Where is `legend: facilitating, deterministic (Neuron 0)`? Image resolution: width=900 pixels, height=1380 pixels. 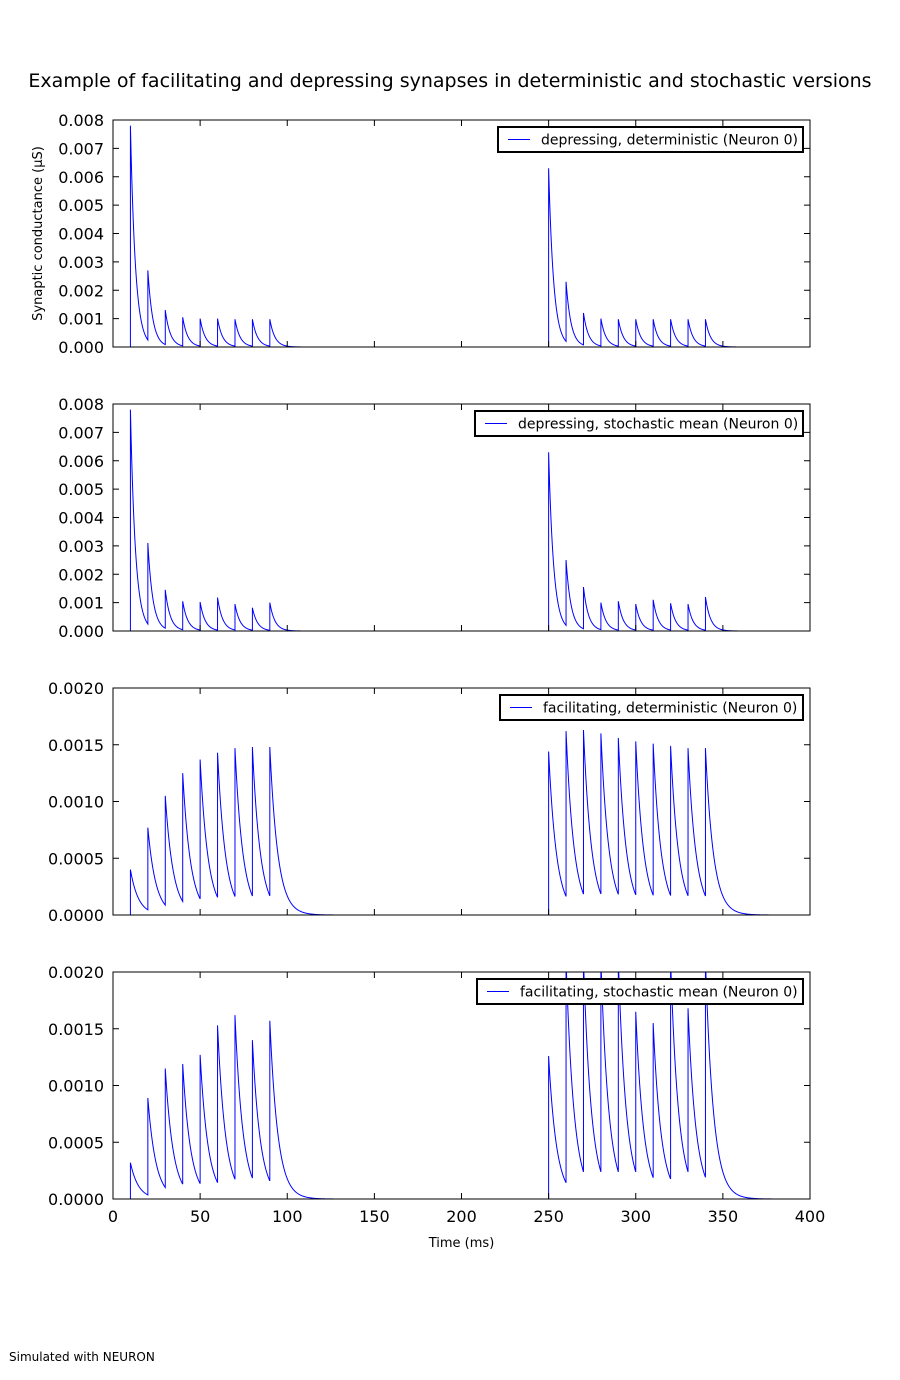
legend: facilitating, deterministic (Neuron 0) is located at coordinates (651, 707).